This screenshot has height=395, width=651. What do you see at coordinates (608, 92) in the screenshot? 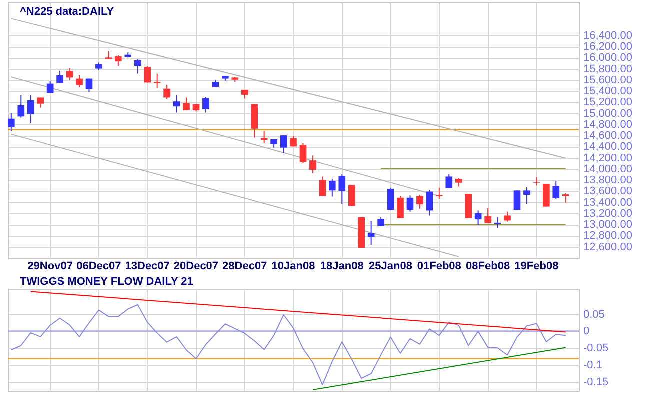
I see `y-tick-label: 15,400.00` at bounding box center [608, 92].